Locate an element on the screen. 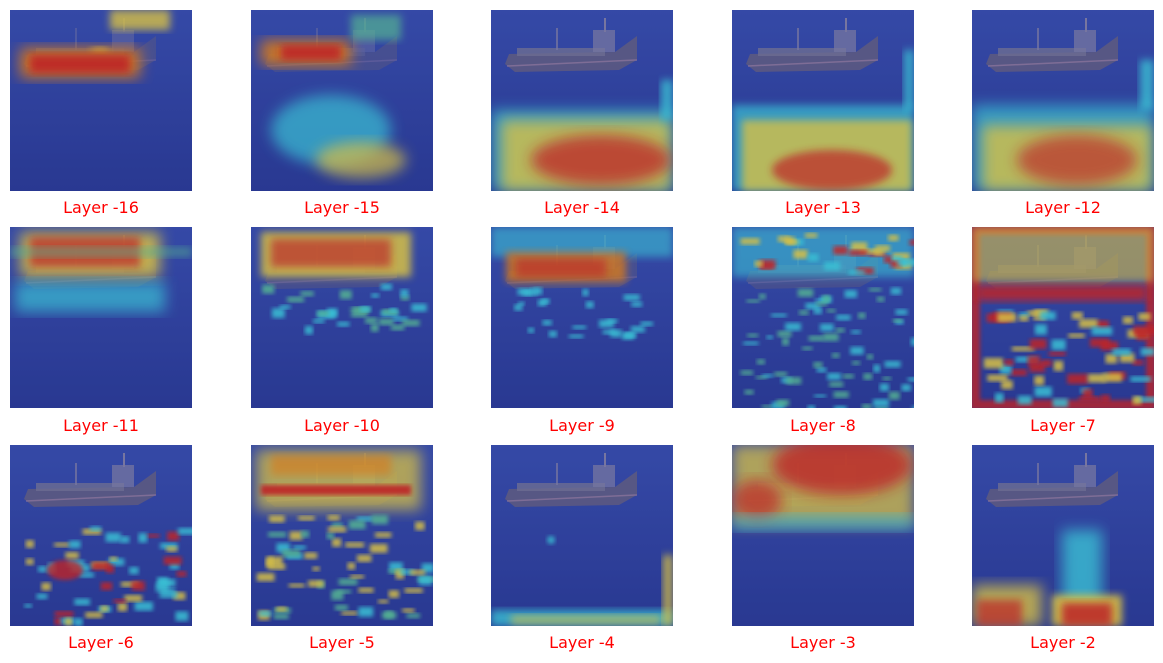 The image size is (1163, 663). layer-label: Layer -6 is located at coordinates (101, 643).